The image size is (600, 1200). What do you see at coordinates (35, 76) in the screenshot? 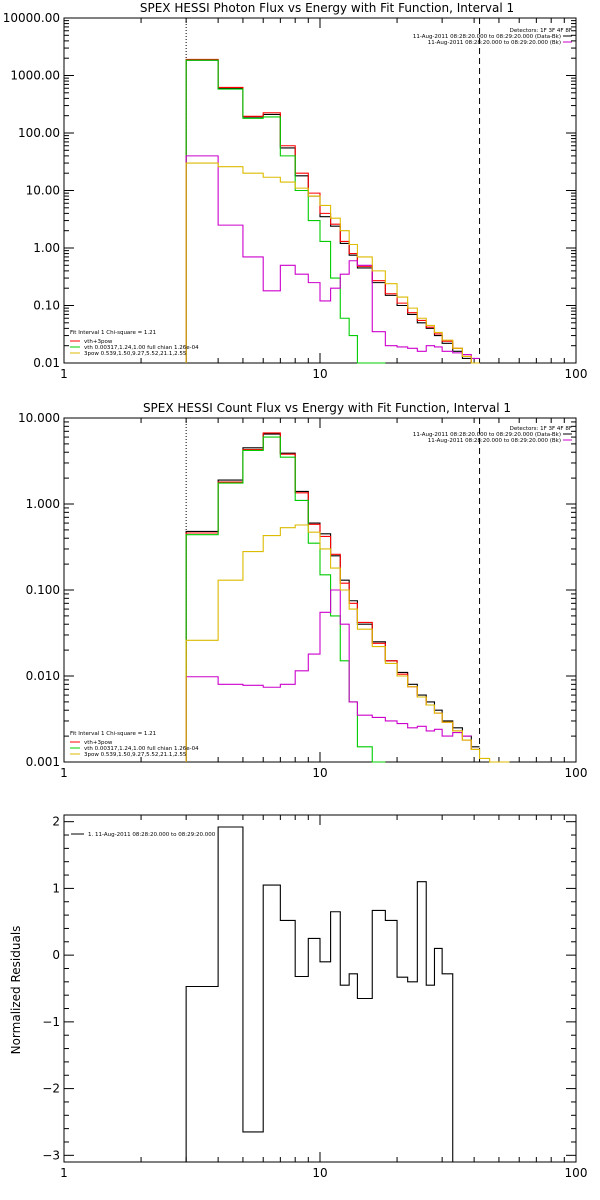
I see `y-tick-label: 1000.00` at bounding box center [35, 76].